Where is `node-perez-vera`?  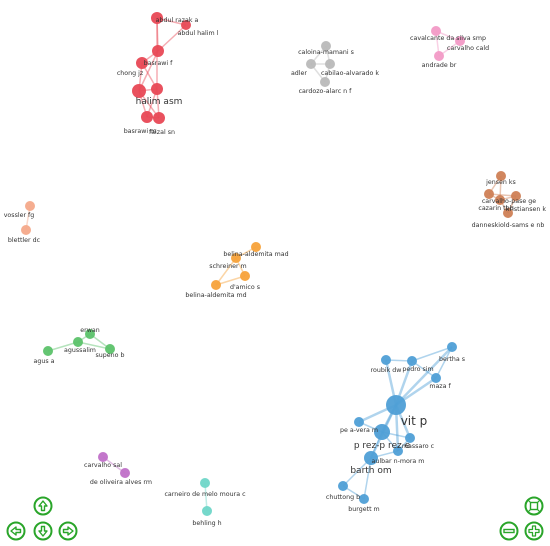 node-perez-vera is located at coordinates (359, 422).